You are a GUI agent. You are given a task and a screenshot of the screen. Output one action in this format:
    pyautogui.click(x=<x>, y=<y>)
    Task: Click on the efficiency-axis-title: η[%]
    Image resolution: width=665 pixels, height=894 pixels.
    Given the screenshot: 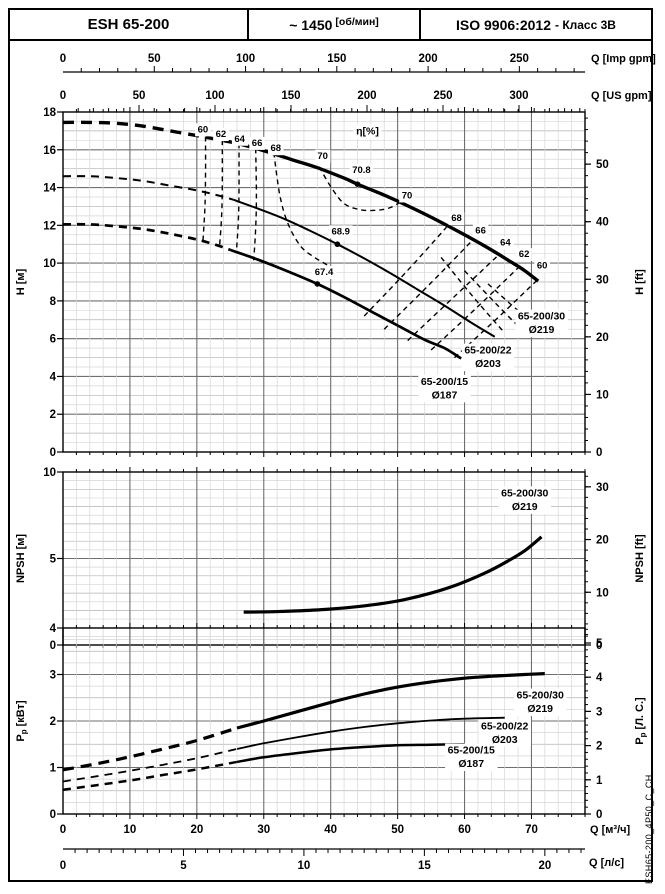 What is the action you would take?
    pyautogui.click(x=367, y=131)
    